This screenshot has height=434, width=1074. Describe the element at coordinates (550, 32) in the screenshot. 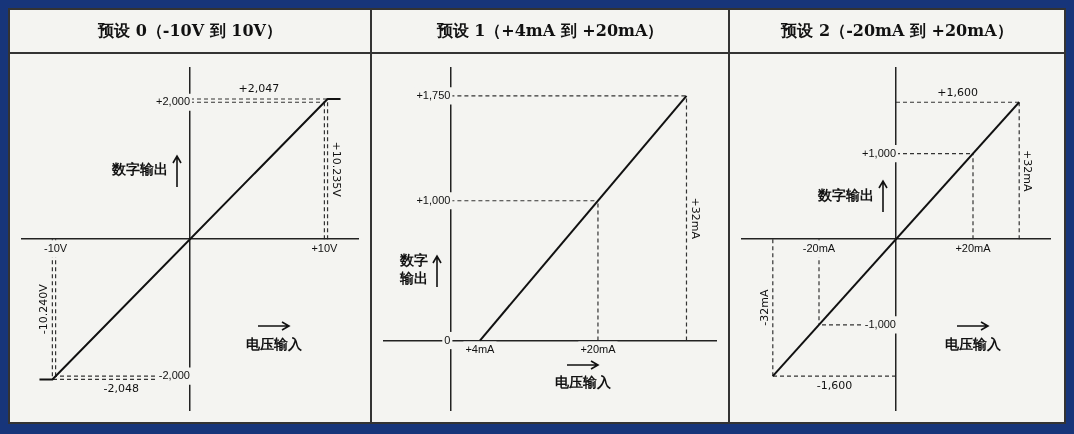

I see `chart-title: 预设 1（+4mA 到 +20mA）` at that location.